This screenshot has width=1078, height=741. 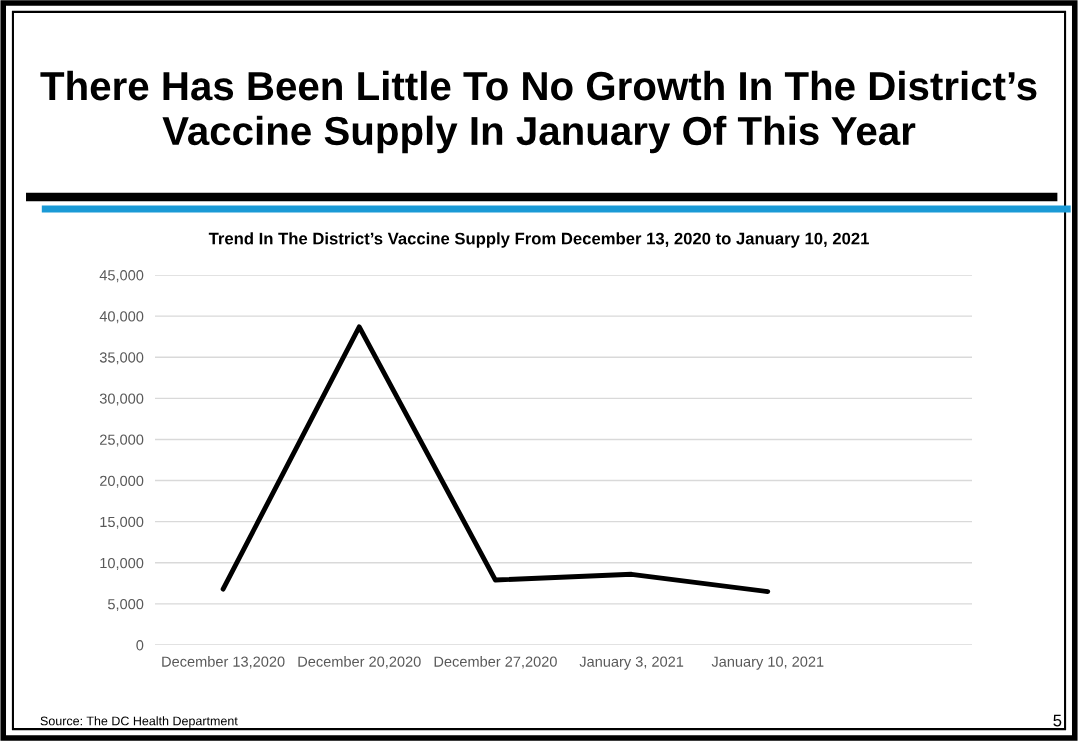 What do you see at coordinates (121, 399) in the screenshot?
I see `y-tick-label: 30,000` at bounding box center [121, 399].